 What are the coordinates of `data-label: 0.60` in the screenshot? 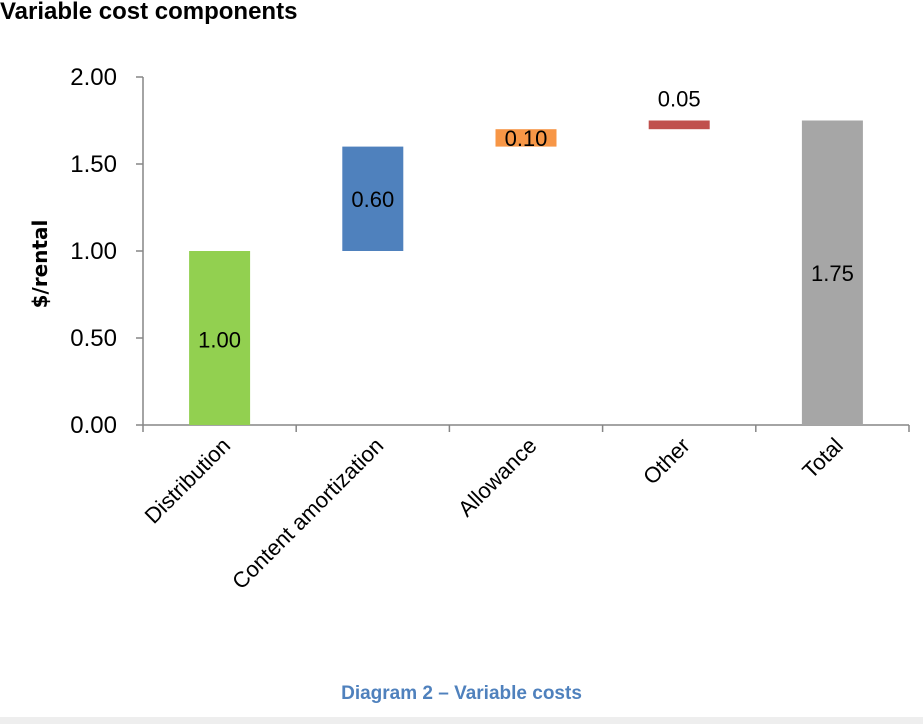 It's located at (372, 199).